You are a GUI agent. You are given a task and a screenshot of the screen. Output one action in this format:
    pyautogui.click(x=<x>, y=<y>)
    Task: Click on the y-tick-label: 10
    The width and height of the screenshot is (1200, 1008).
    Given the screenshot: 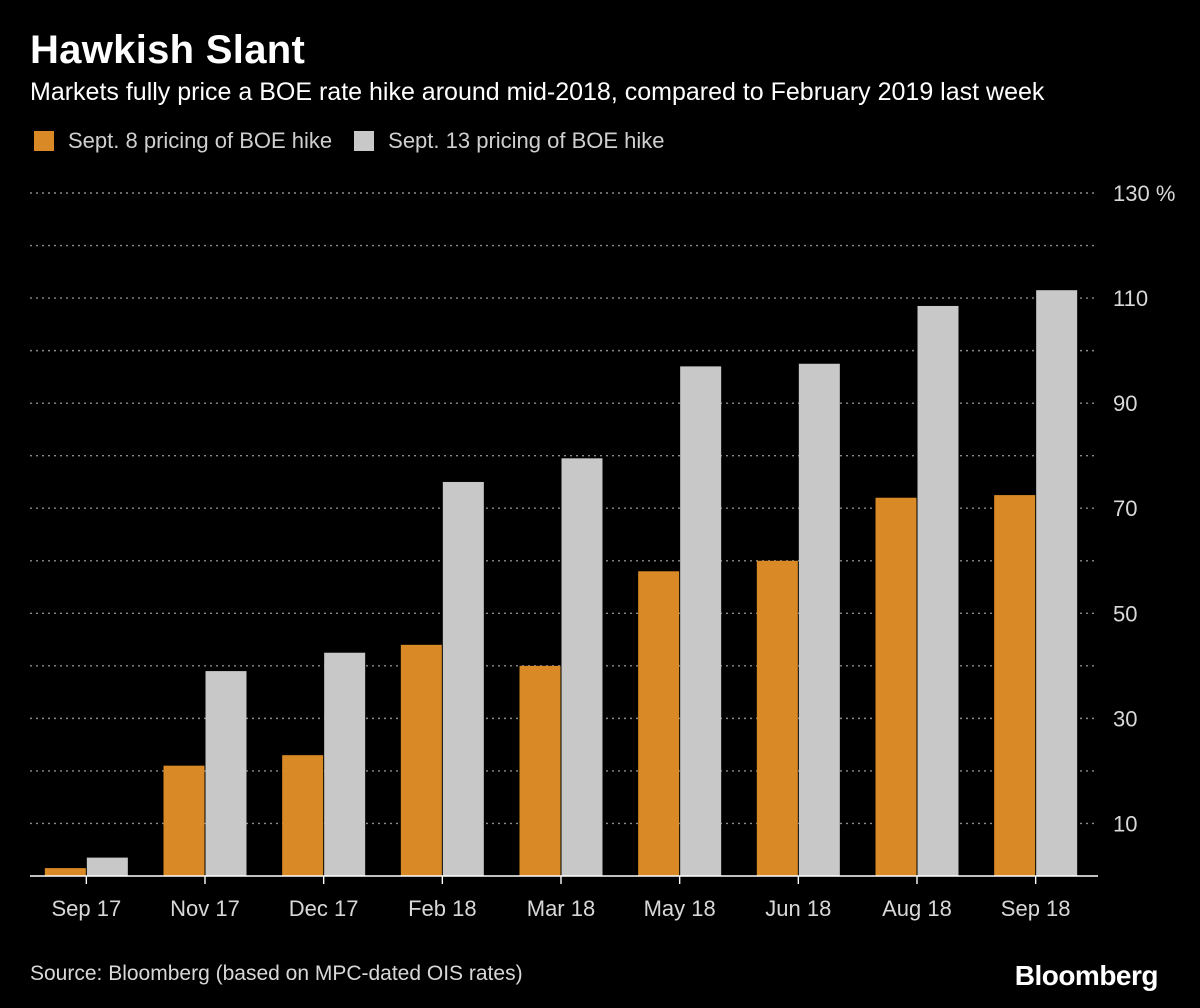 What is the action you would take?
    pyautogui.click(x=1125, y=823)
    